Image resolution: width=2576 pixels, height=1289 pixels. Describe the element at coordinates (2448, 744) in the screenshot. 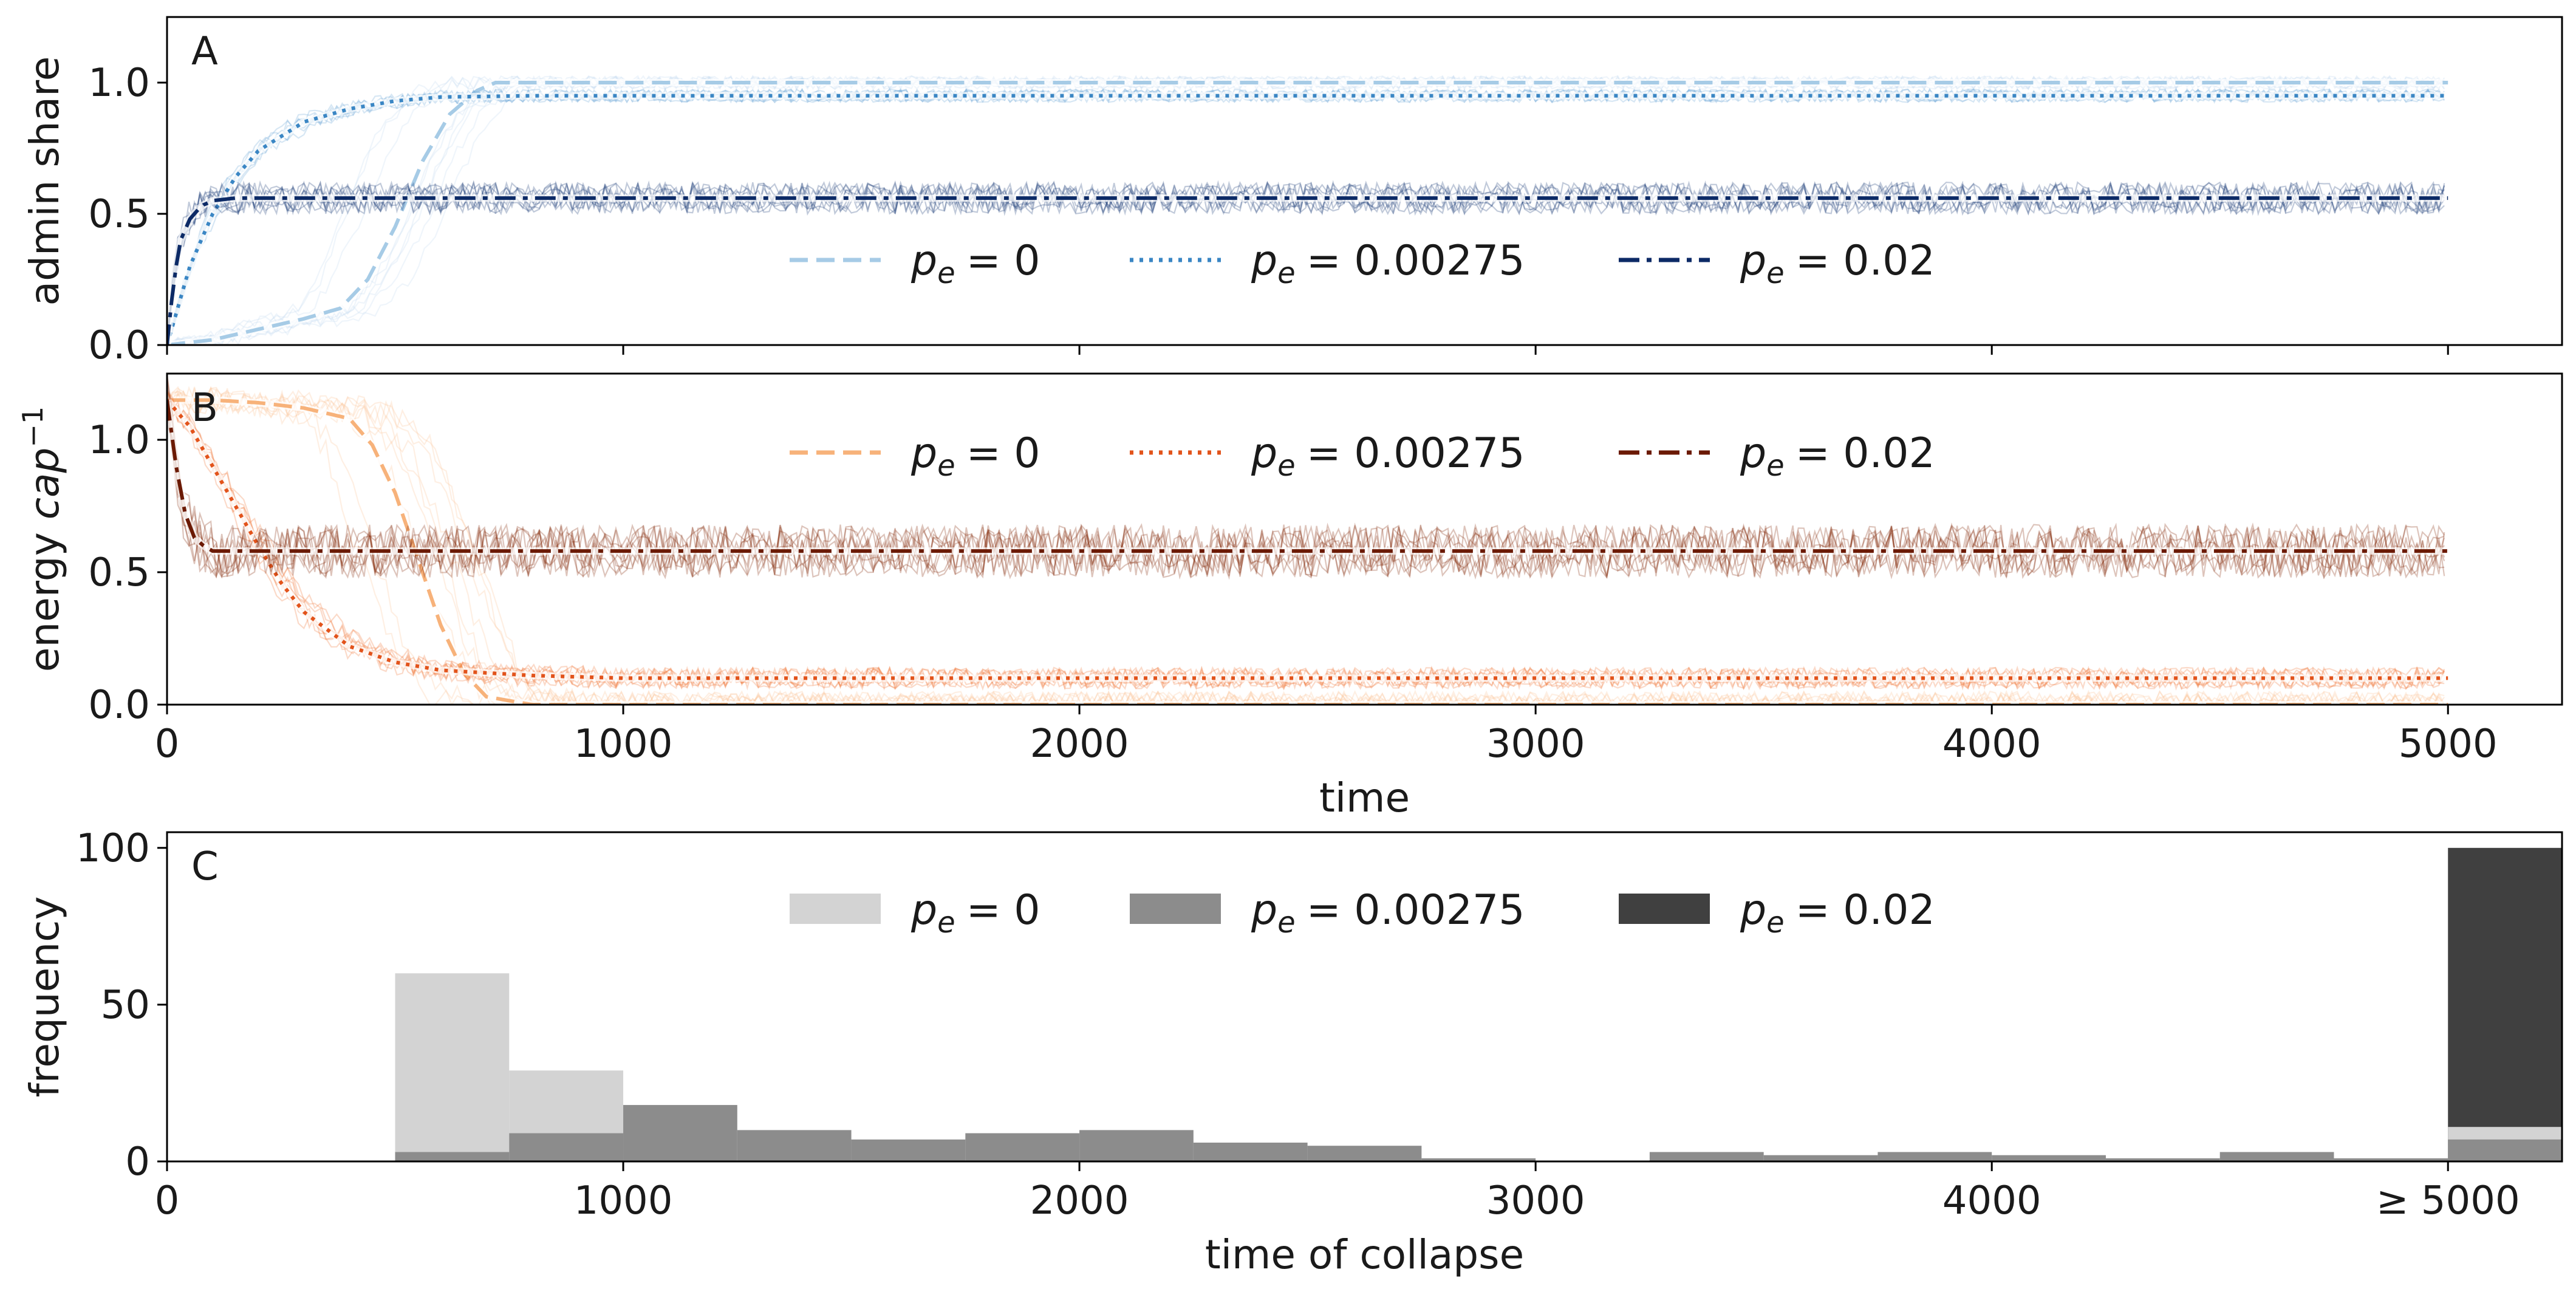

I see `x-tick-label: 5000` at that location.